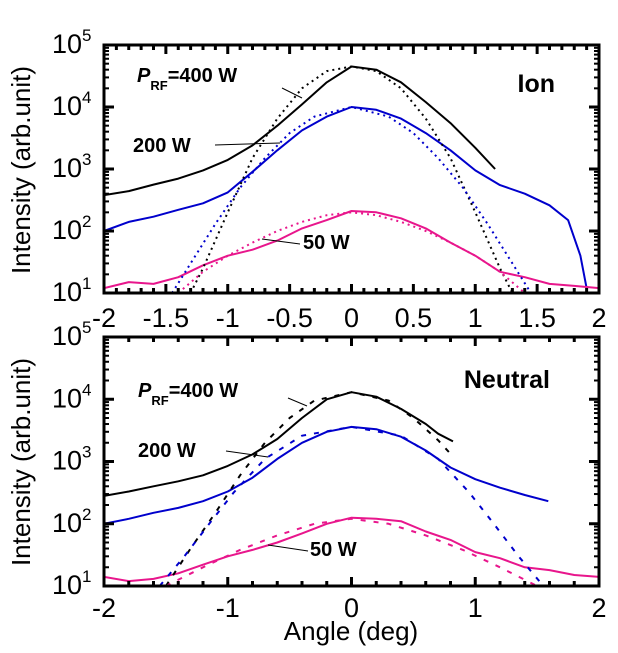 This screenshot has width=618, height=653. What do you see at coordinates (537, 84) in the screenshot?
I see `panel-label: Ion` at bounding box center [537, 84].